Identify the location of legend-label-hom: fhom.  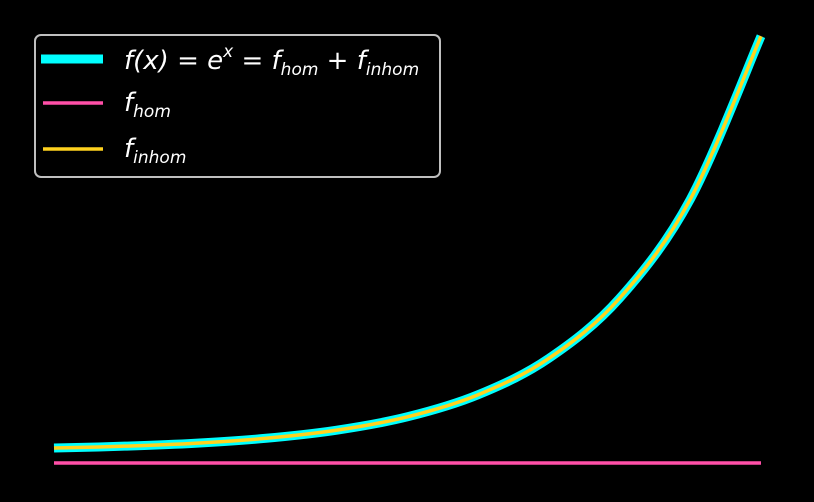
(147, 105).